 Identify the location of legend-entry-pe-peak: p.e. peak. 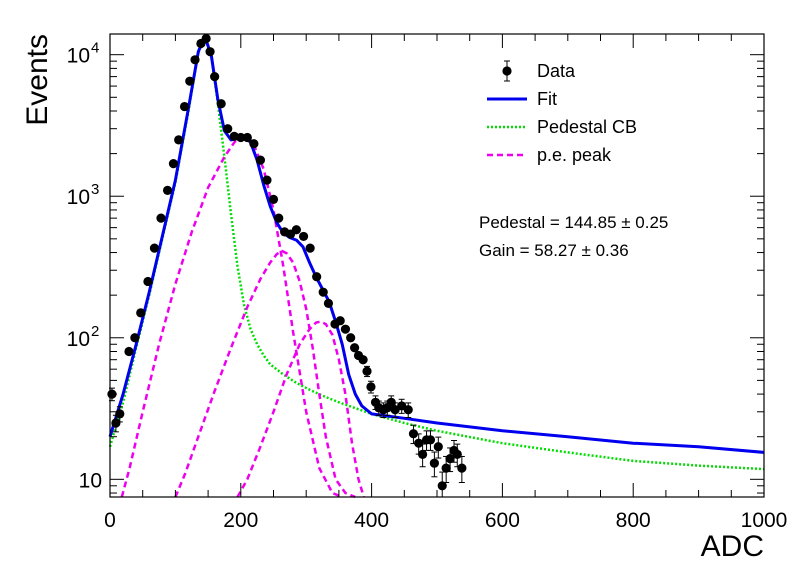
(549, 155).